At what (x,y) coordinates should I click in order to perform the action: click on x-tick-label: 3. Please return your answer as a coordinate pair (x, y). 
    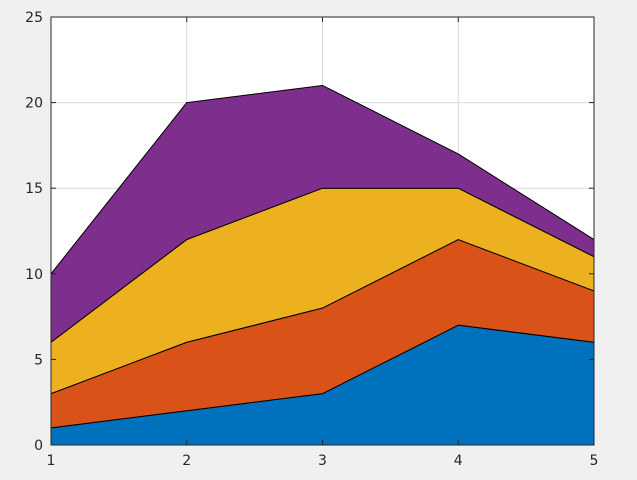
    Looking at the image, I should click on (322, 461).